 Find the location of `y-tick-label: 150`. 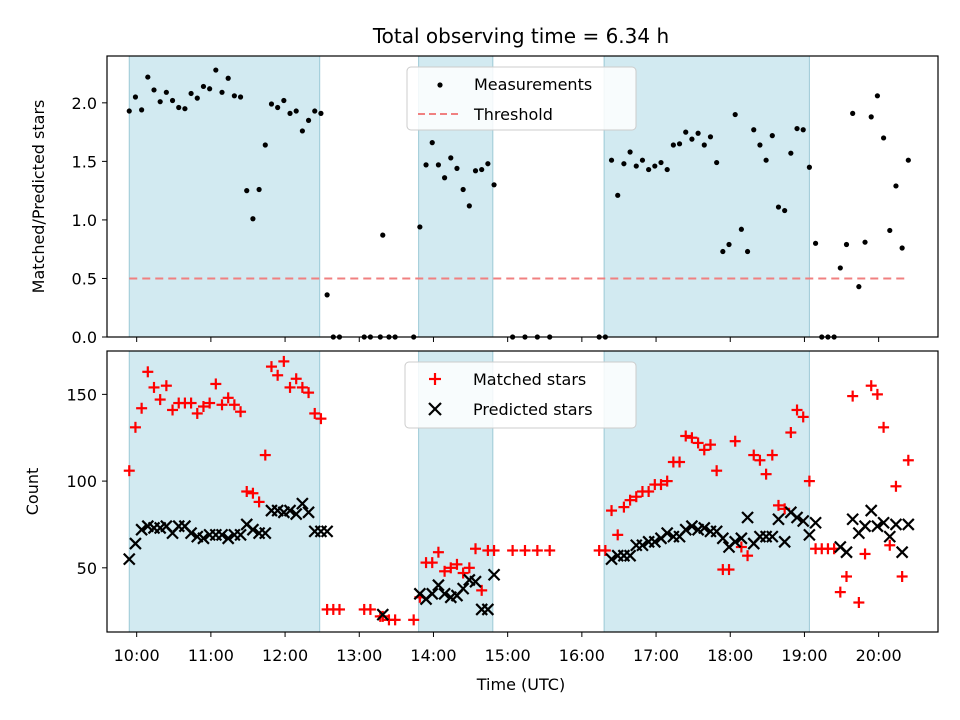

y-tick-label: 150 is located at coordinates (81, 394).